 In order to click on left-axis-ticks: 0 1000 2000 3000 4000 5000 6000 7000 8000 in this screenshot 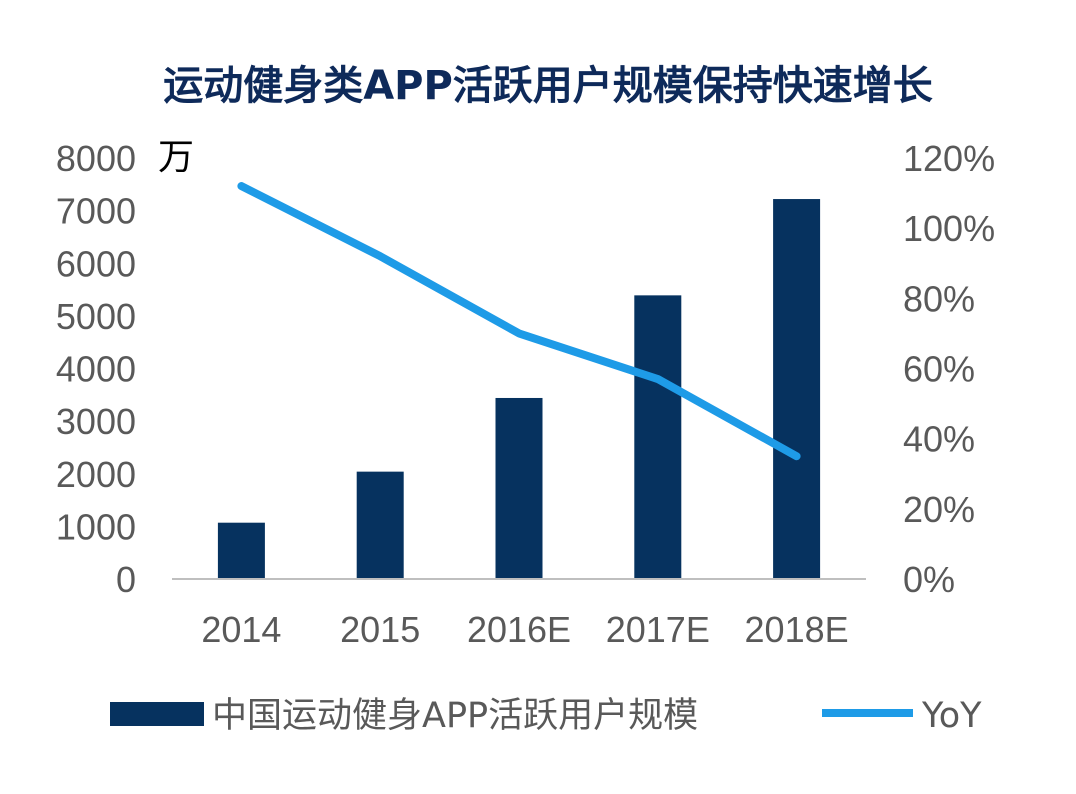, I will do `click(96, 369)`.